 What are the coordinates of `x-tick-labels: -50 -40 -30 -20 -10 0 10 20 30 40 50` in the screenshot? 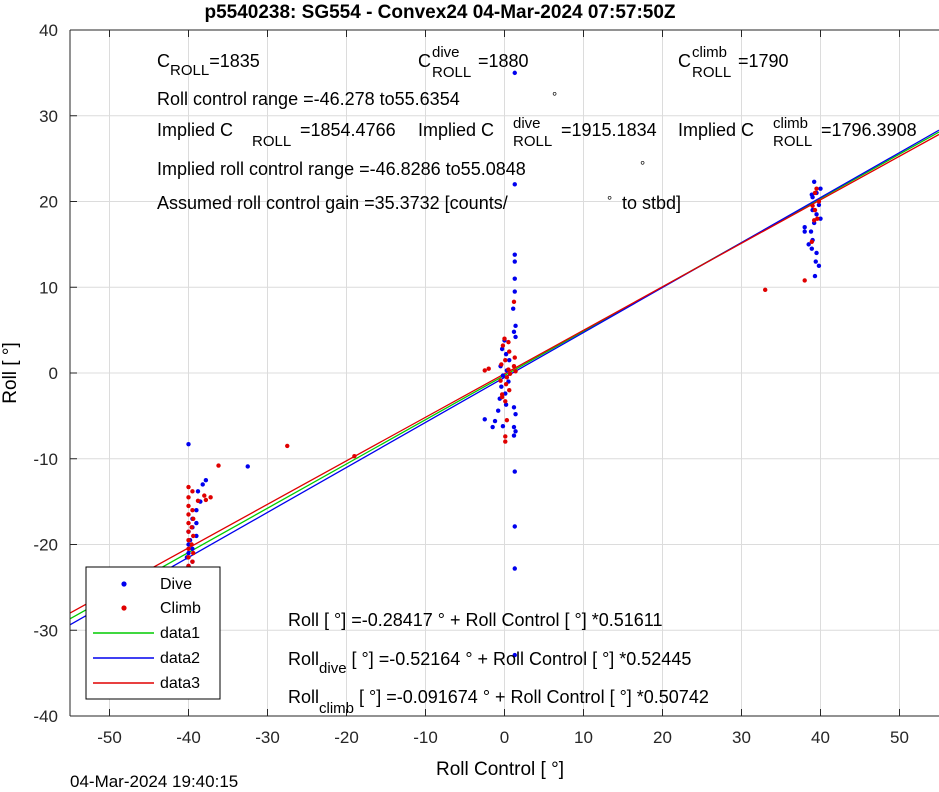 It's located at (503, 737).